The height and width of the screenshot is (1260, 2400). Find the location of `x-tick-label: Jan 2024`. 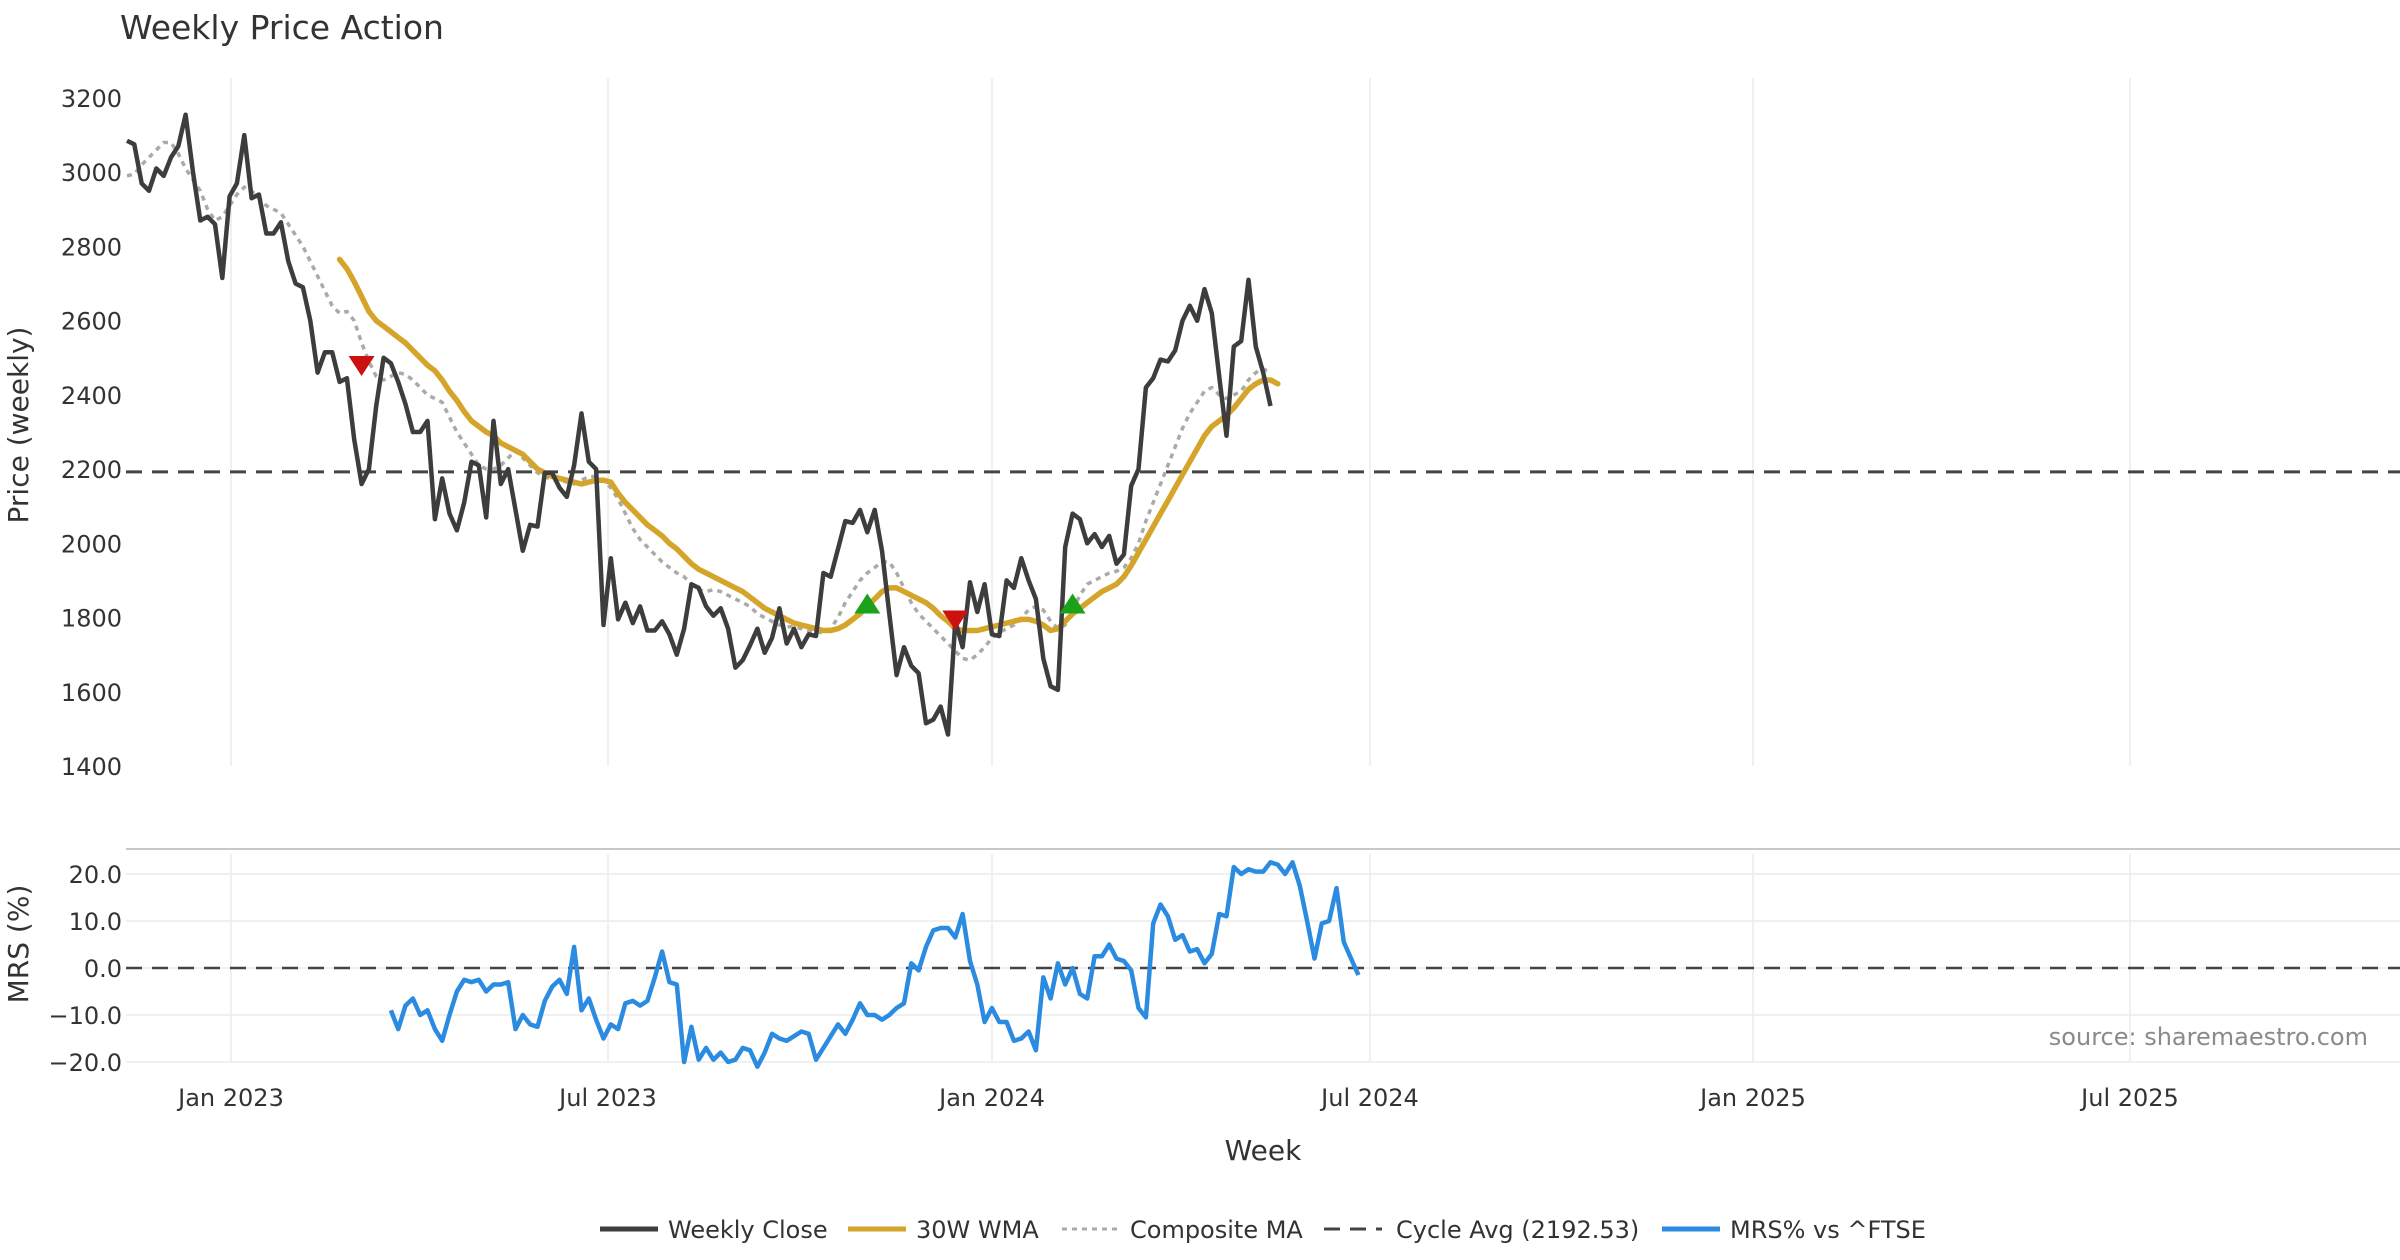

x-tick-label: Jan 2024 is located at coordinates (991, 1098).